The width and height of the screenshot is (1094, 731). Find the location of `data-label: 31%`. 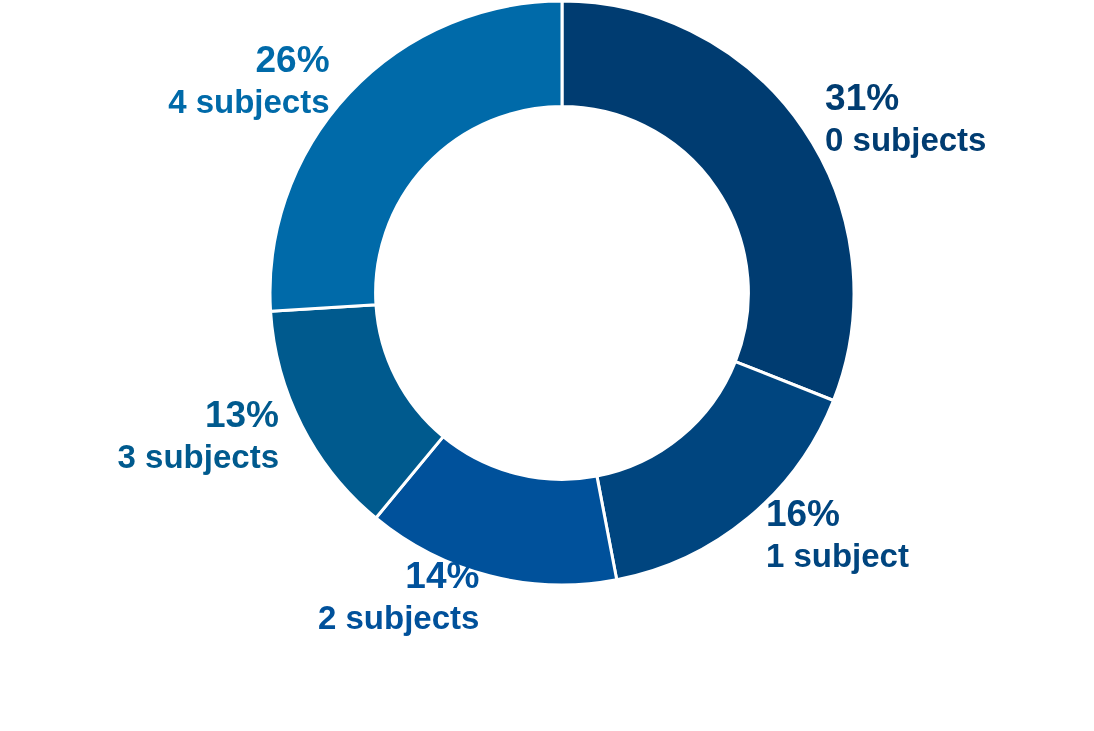

data-label: 31% is located at coordinates (862, 98).